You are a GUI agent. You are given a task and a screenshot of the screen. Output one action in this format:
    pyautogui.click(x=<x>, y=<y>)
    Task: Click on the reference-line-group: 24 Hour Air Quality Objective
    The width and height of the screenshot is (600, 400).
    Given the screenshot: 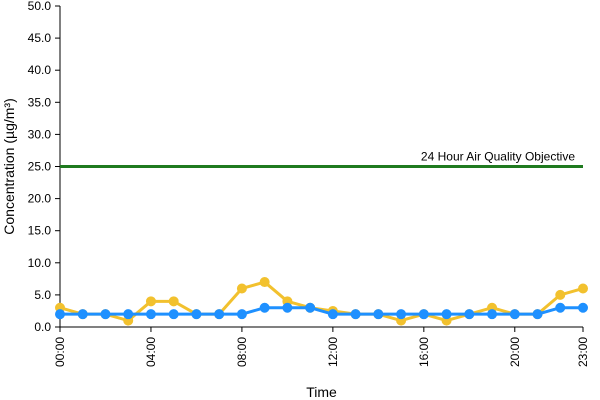 What is the action you would take?
    pyautogui.click(x=321, y=159)
    